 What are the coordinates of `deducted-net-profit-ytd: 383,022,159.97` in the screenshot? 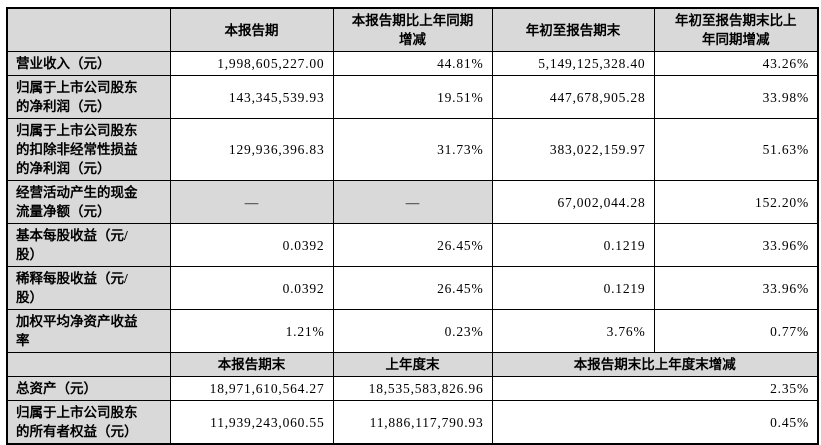 It's located at (573, 149).